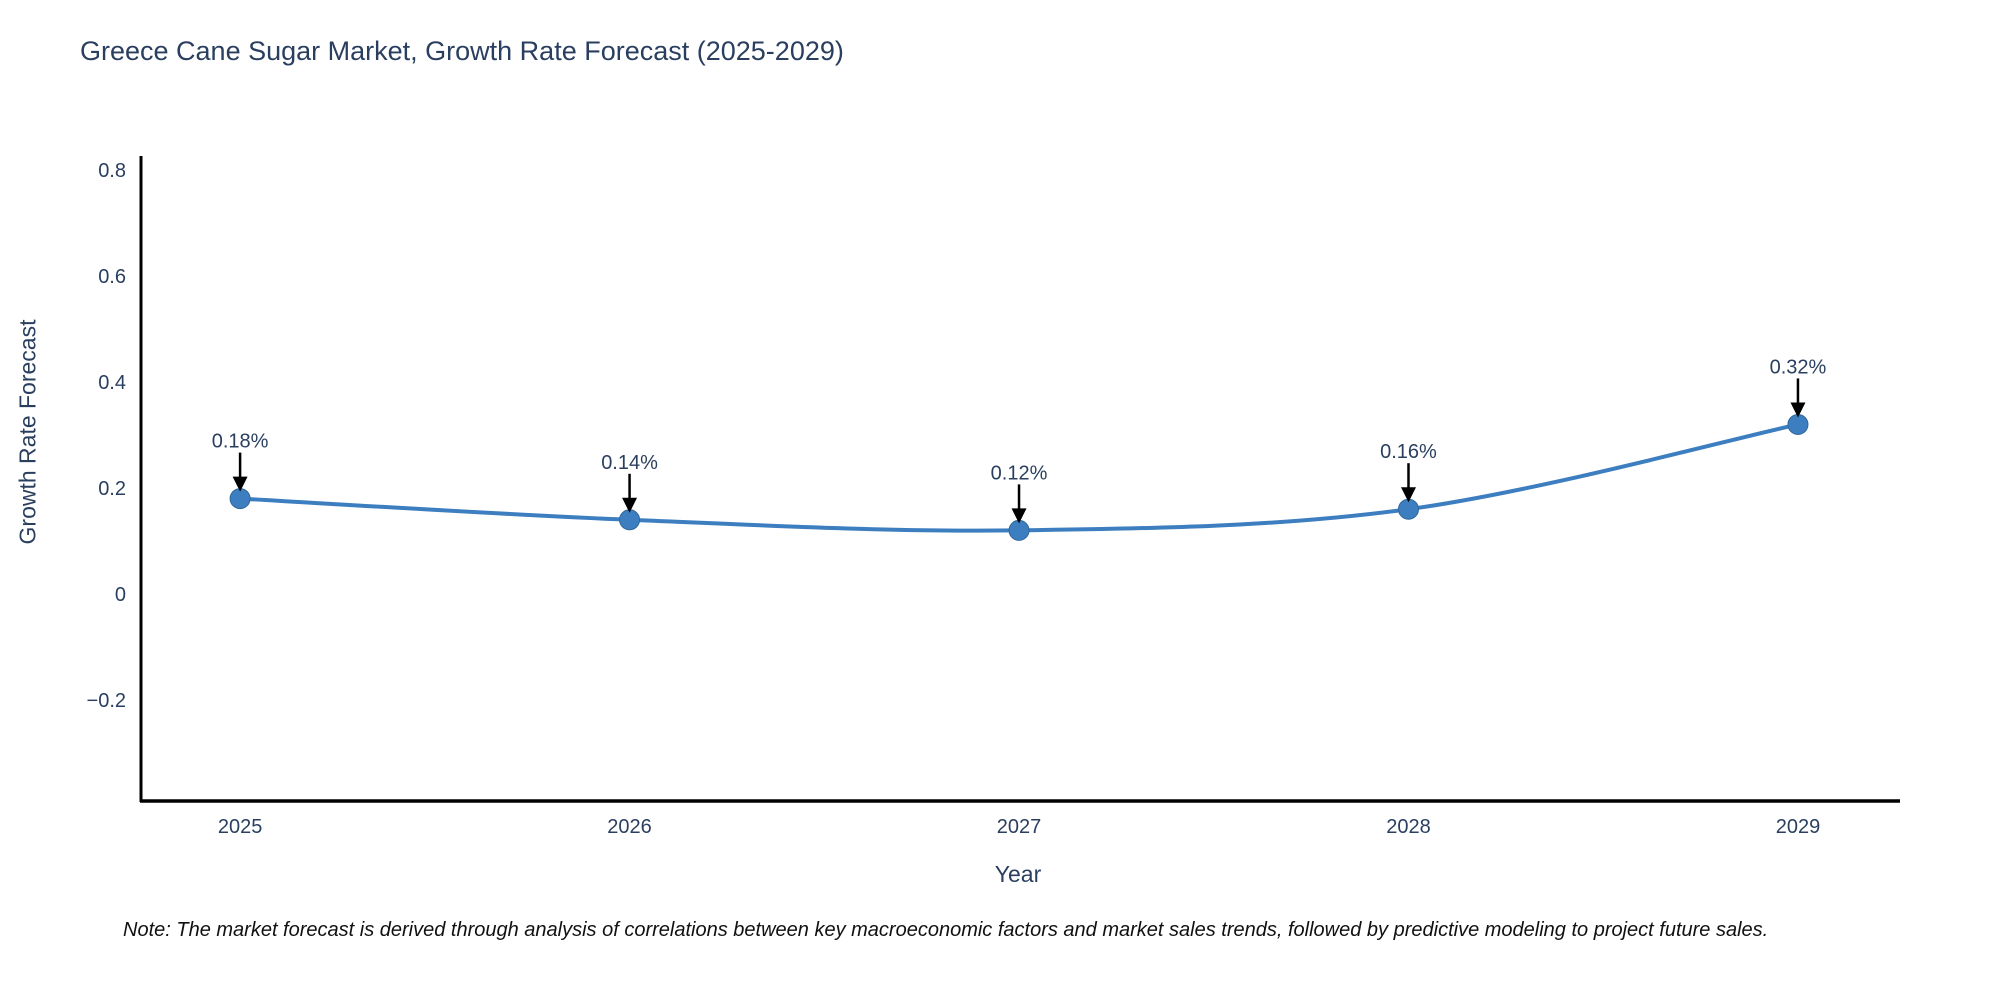  I want to click on x-tick-label: 2027, so click(1019, 827).